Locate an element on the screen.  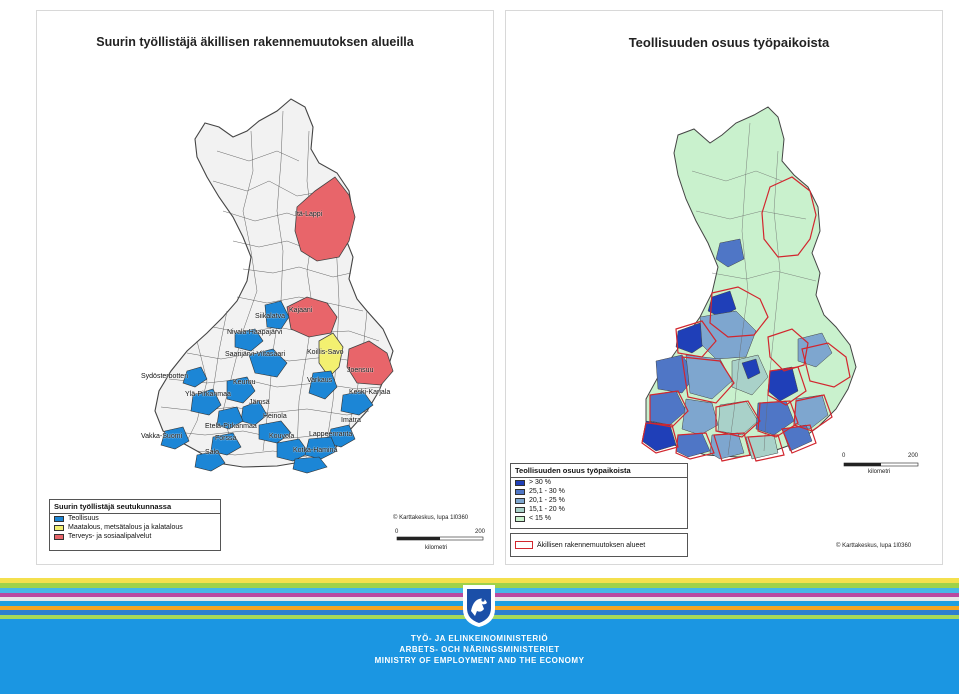
municipality-borders-right is located at coordinates (754, 289).